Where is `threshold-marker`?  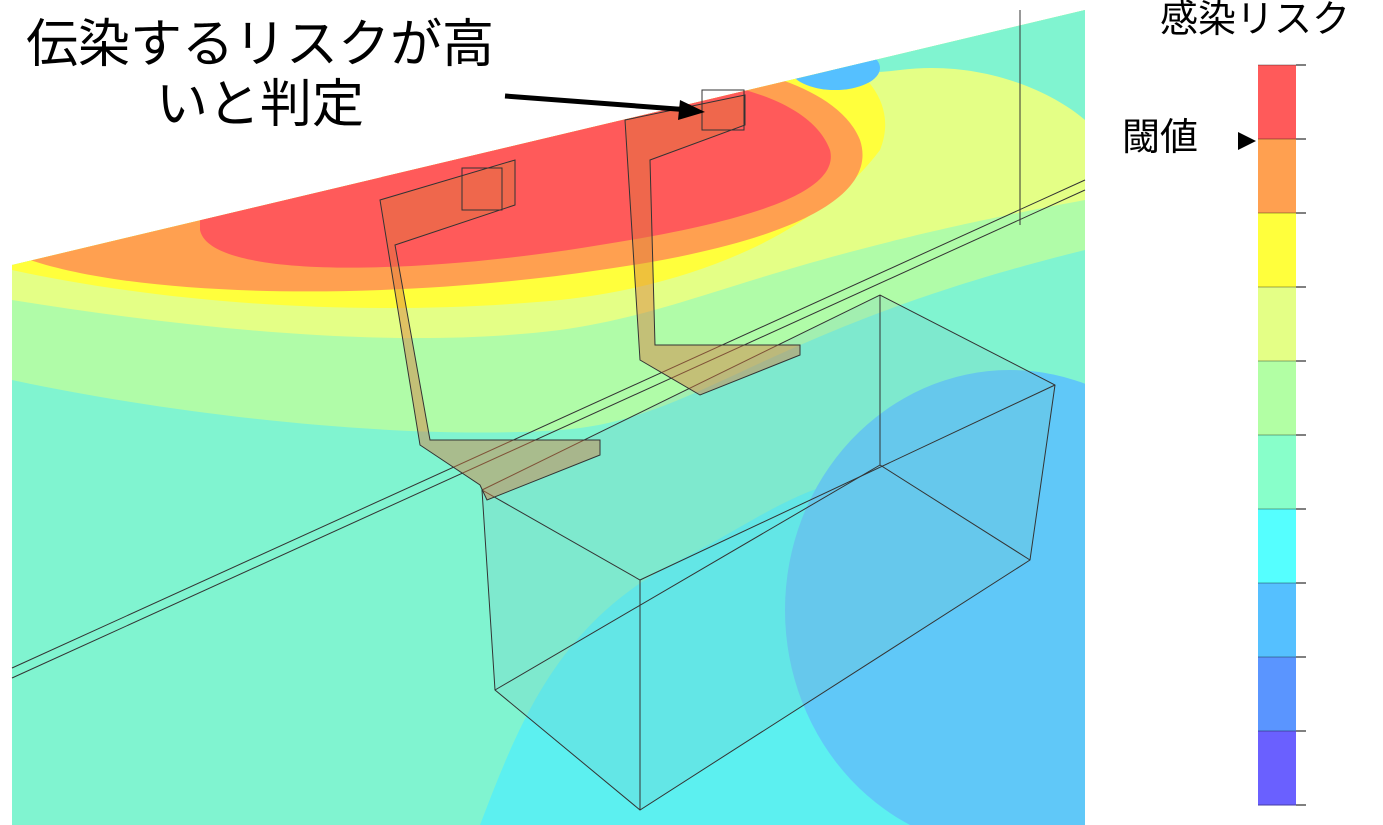
threshold-marker is located at coordinates (1247, 141).